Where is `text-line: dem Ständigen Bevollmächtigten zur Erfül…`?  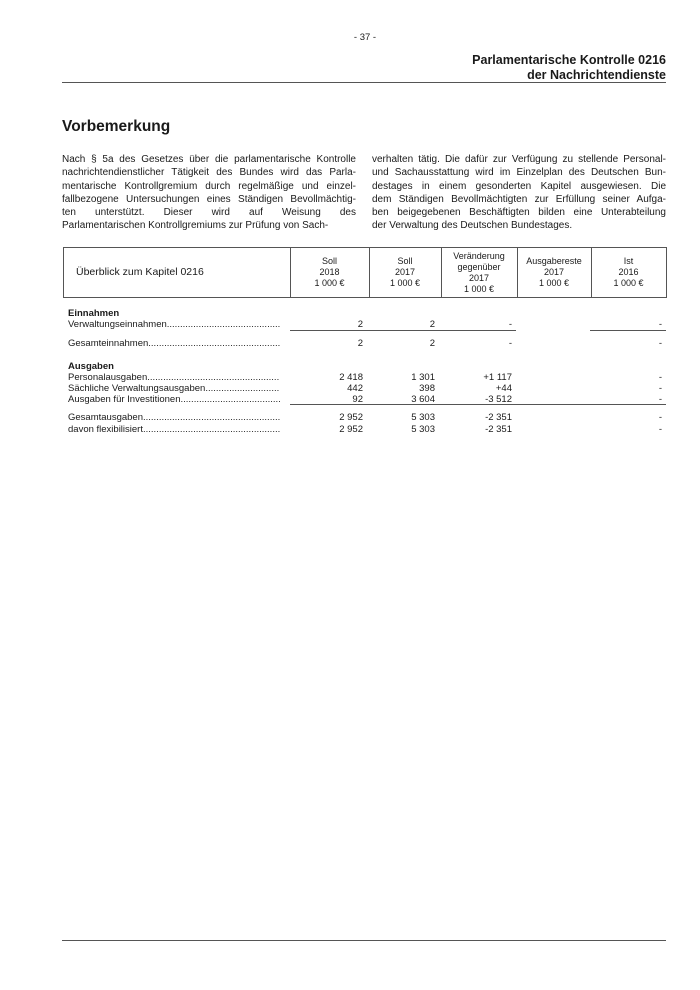 text-line: dem Ständigen Bevollmächtigten zur Erfül… is located at coordinates (519, 199).